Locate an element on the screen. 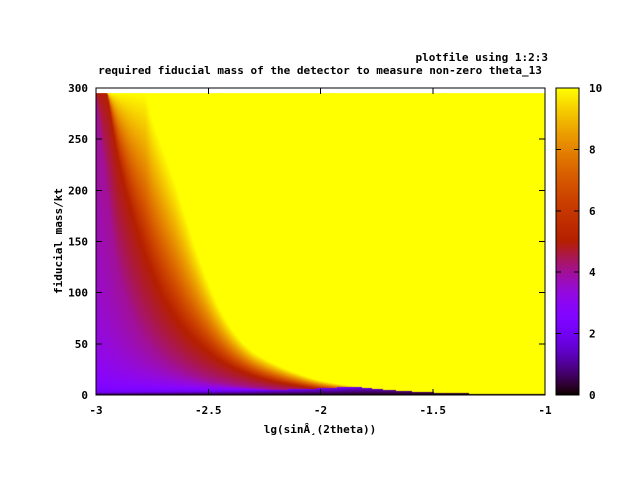  key-title: plotfile using 1:2:3 is located at coordinates (482, 57).